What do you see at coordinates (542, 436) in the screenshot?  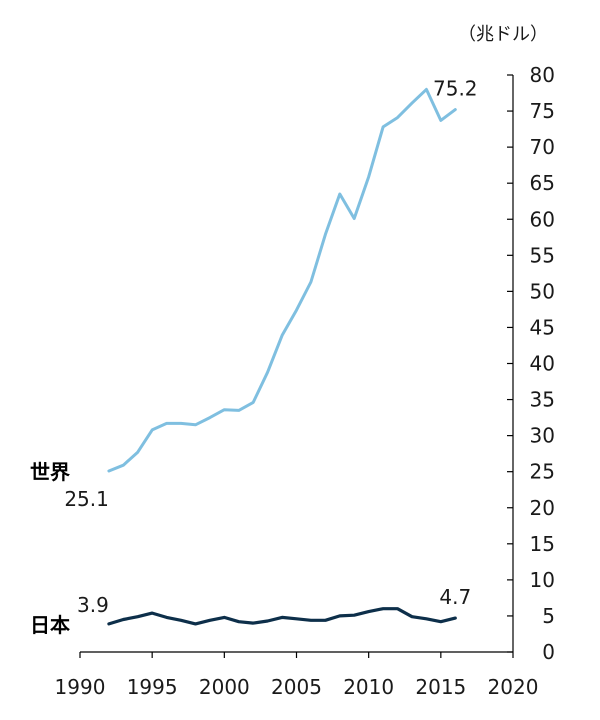 I see `y-tick-label: 30` at bounding box center [542, 436].